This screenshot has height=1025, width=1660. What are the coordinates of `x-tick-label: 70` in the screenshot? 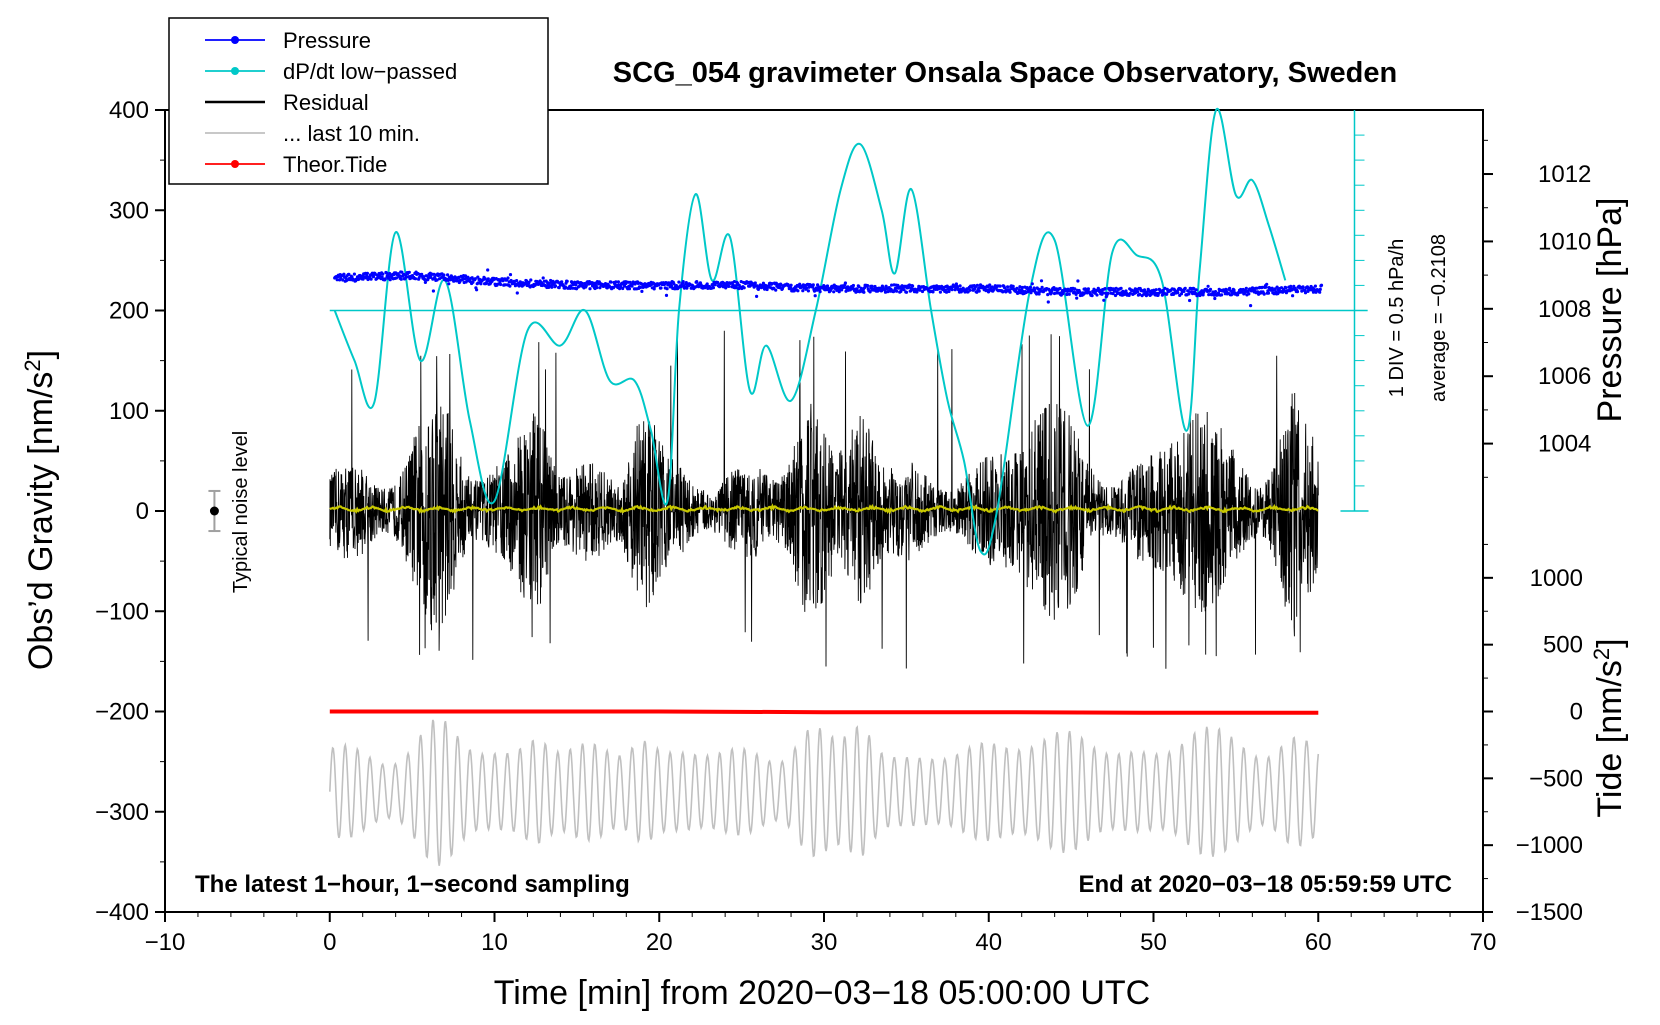 It's located at (1483, 942).